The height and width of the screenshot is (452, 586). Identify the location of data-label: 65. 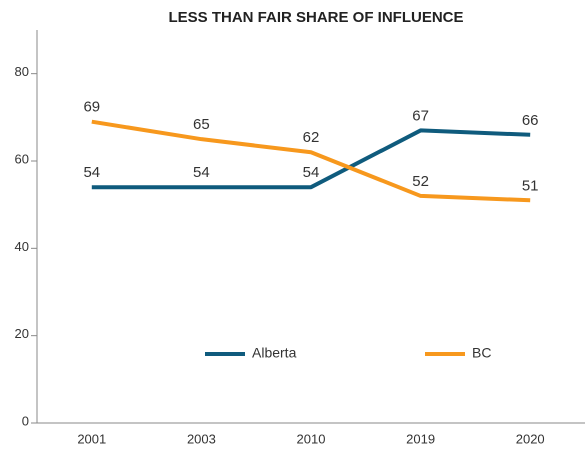
(201, 124).